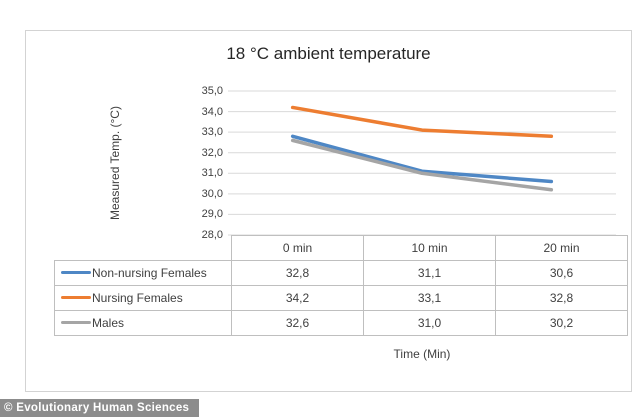 This screenshot has width=634, height=417. I want to click on column-header: 20 min, so click(561, 248).